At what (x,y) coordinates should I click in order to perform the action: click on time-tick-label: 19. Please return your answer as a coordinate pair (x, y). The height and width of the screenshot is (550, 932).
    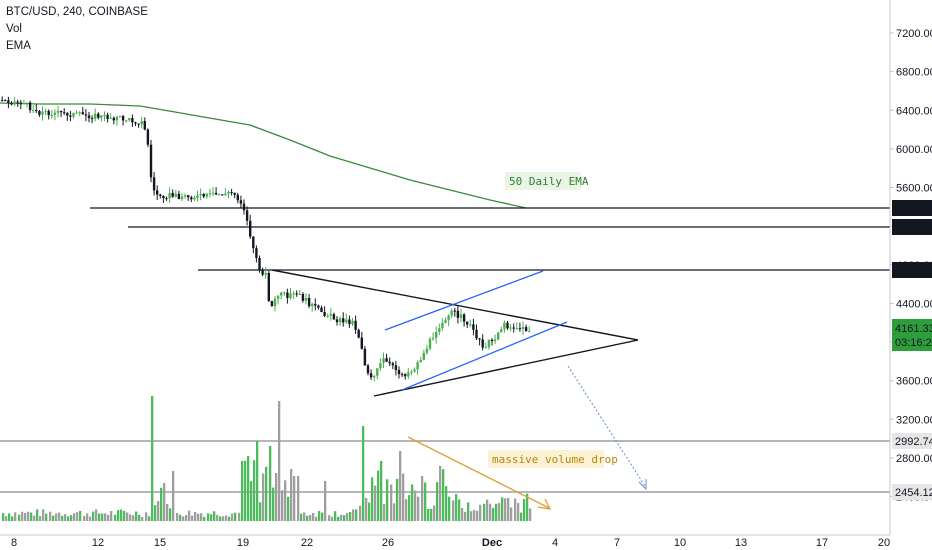
    Looking at the image, I should click on (243, 543).